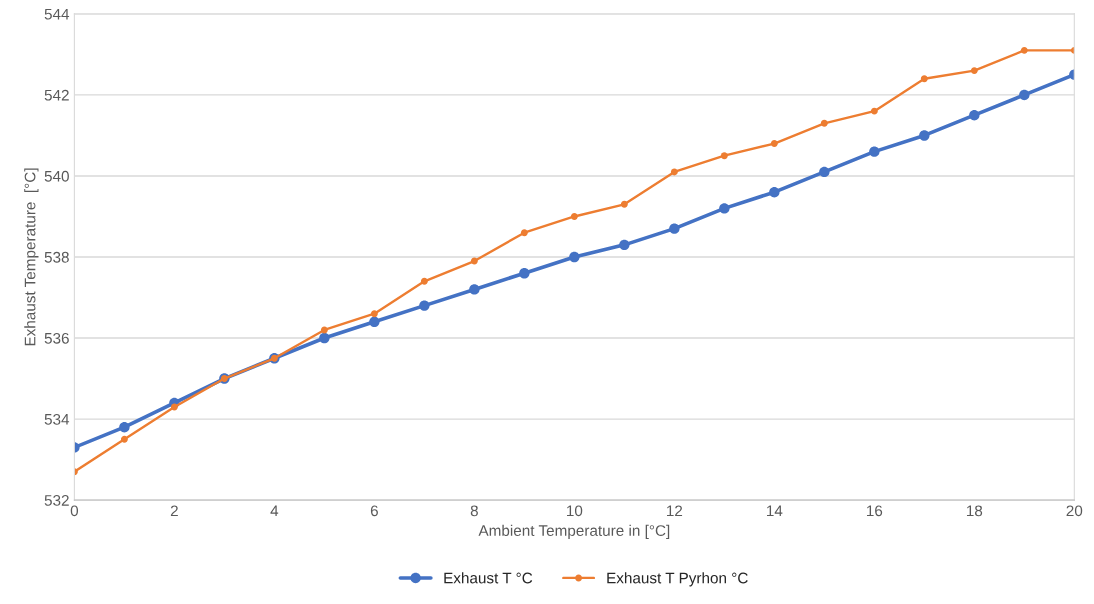 The width and height of the screenshot is (1094, 604). What do you see at coordinates (874, 511) in the screenshot?
I see `x-tick-label: 16` at bounding box center [874, 511].